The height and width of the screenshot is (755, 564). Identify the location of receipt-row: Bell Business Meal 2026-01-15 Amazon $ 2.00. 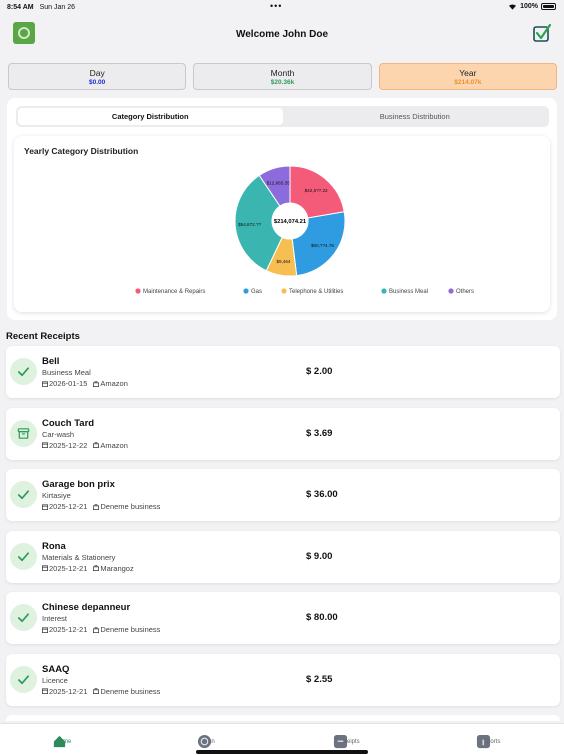
(283, 372).